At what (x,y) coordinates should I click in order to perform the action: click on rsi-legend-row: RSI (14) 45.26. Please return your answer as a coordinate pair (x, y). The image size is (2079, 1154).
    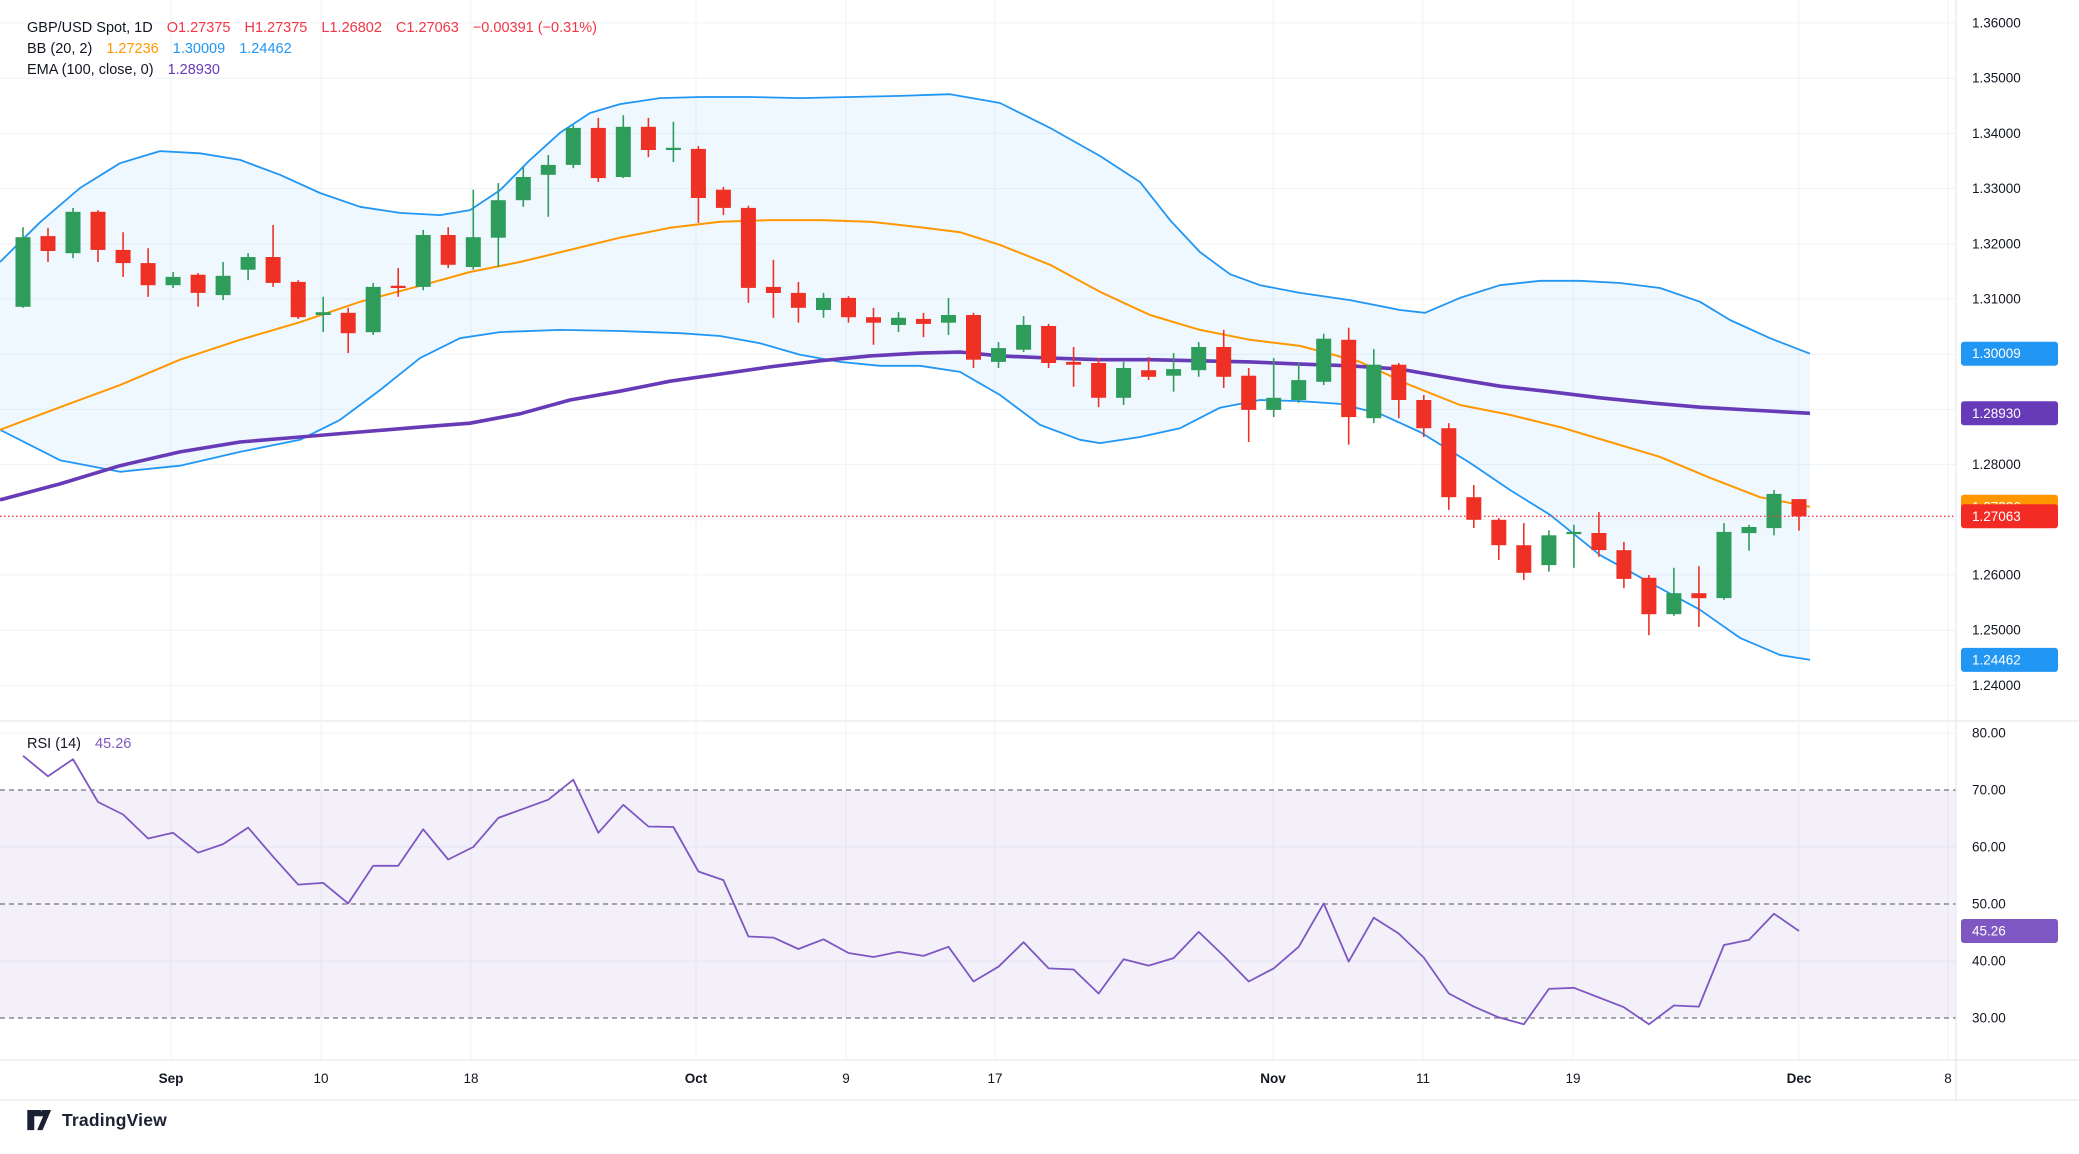
    Looking at the image, I should click on (79, 744).